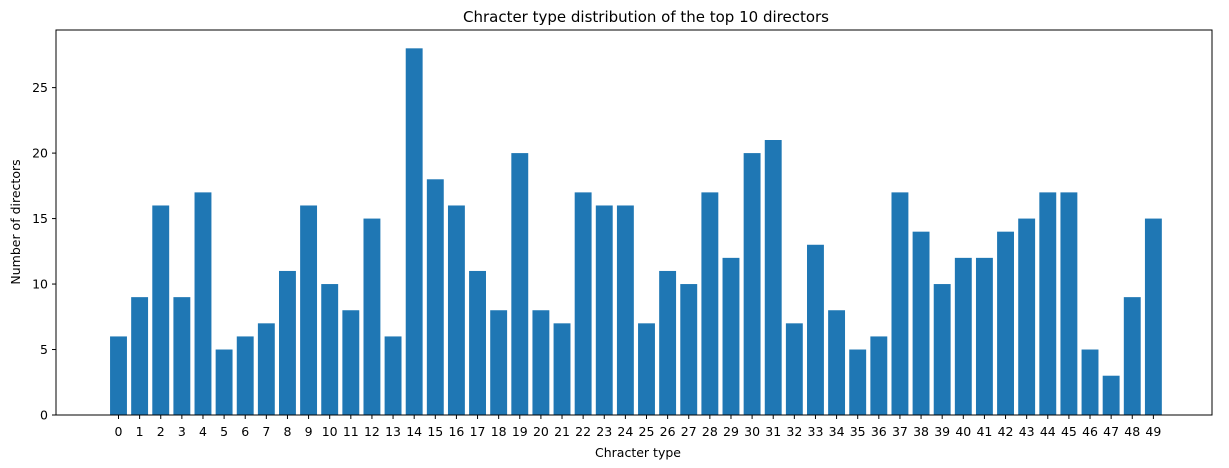  I want to click on x-tick-label: 8, so click(287, 431).